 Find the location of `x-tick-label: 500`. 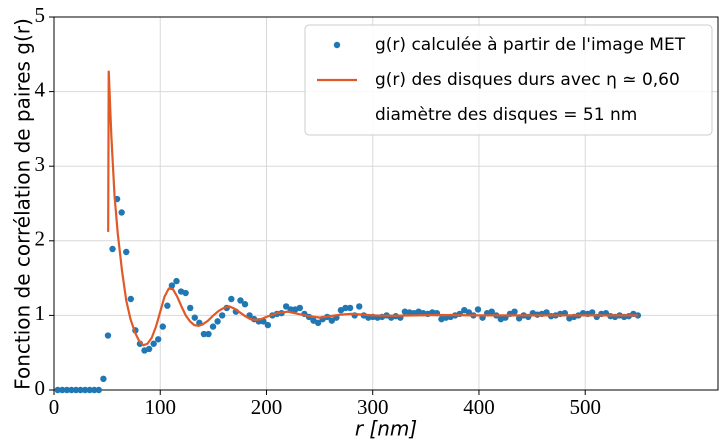

x-tick-label: 500 is located at coordinates (585, 407).